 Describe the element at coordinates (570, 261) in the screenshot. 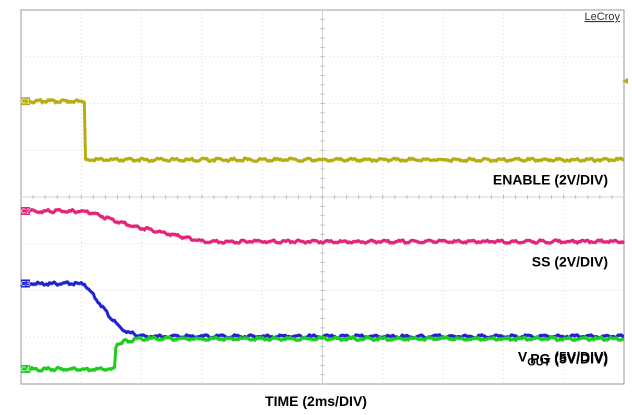

I see `trace-label-c2: SS (2V/DIV)` at that location.